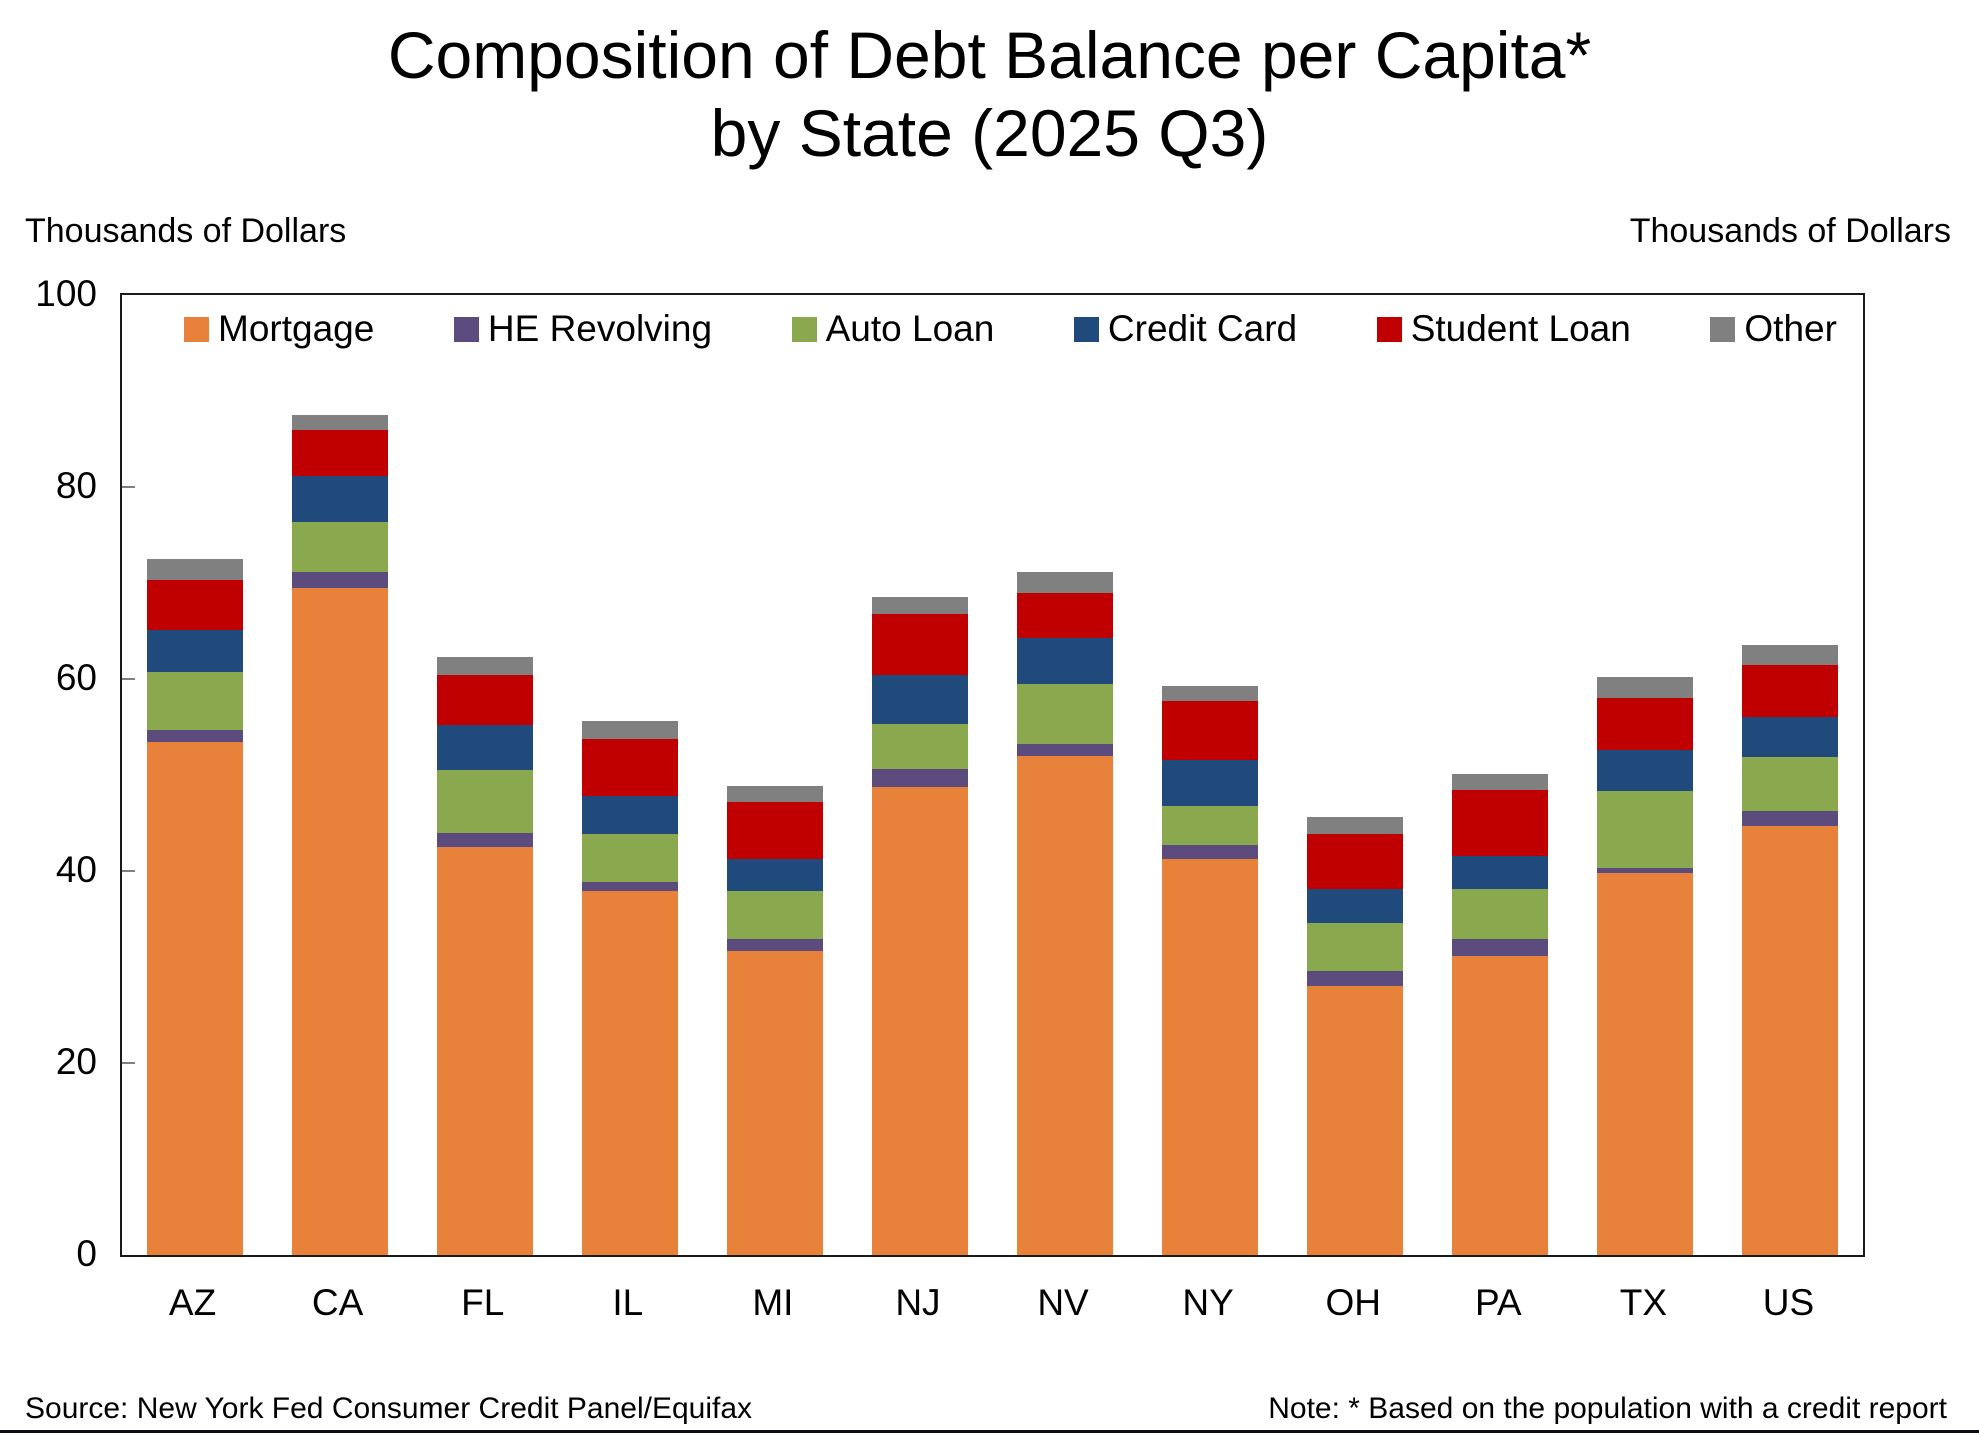  What do you see at coordinates (1353, 1302) in the screenshot?
I see `x-axis-label-oh: OH` at bounding box center [1353, 1302].